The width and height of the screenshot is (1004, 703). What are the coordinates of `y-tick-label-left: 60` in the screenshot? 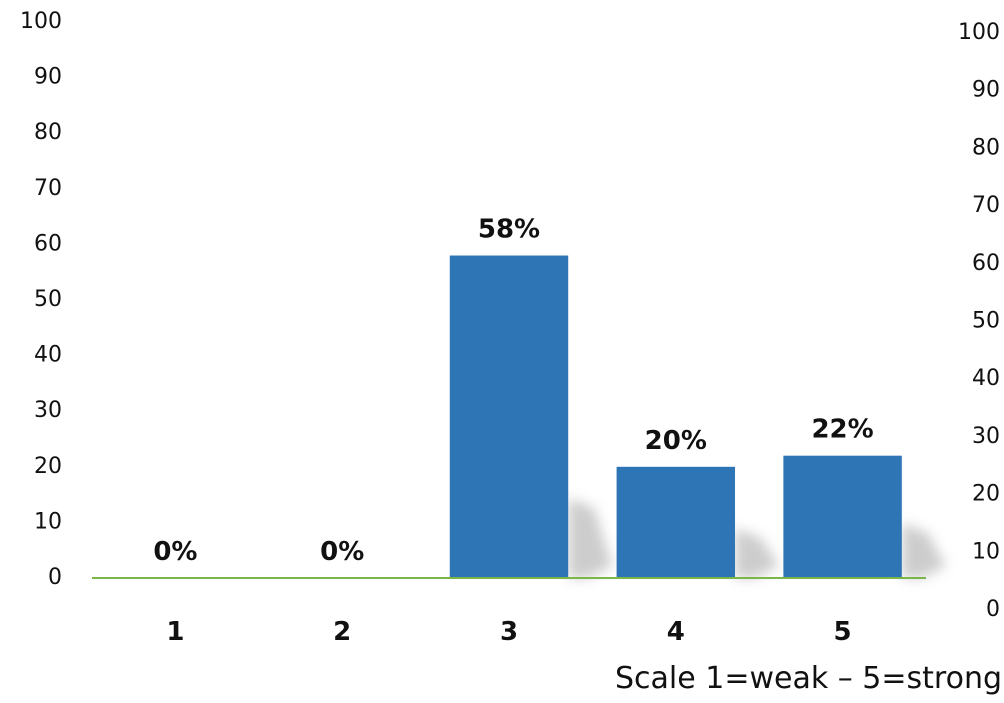 It's located at (48, 243).